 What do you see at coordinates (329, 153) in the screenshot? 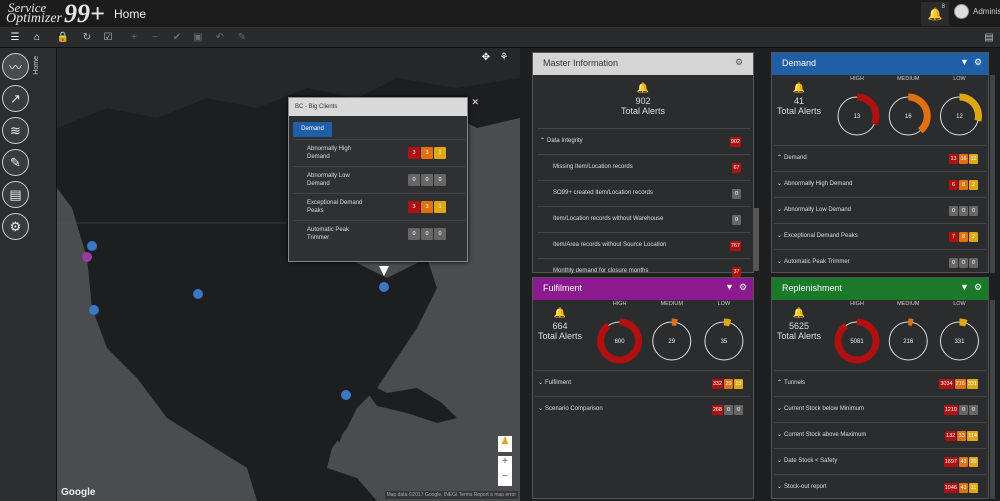
I see `popup-row-label: Abnormally High Demand` at bounding box center [329, 153].